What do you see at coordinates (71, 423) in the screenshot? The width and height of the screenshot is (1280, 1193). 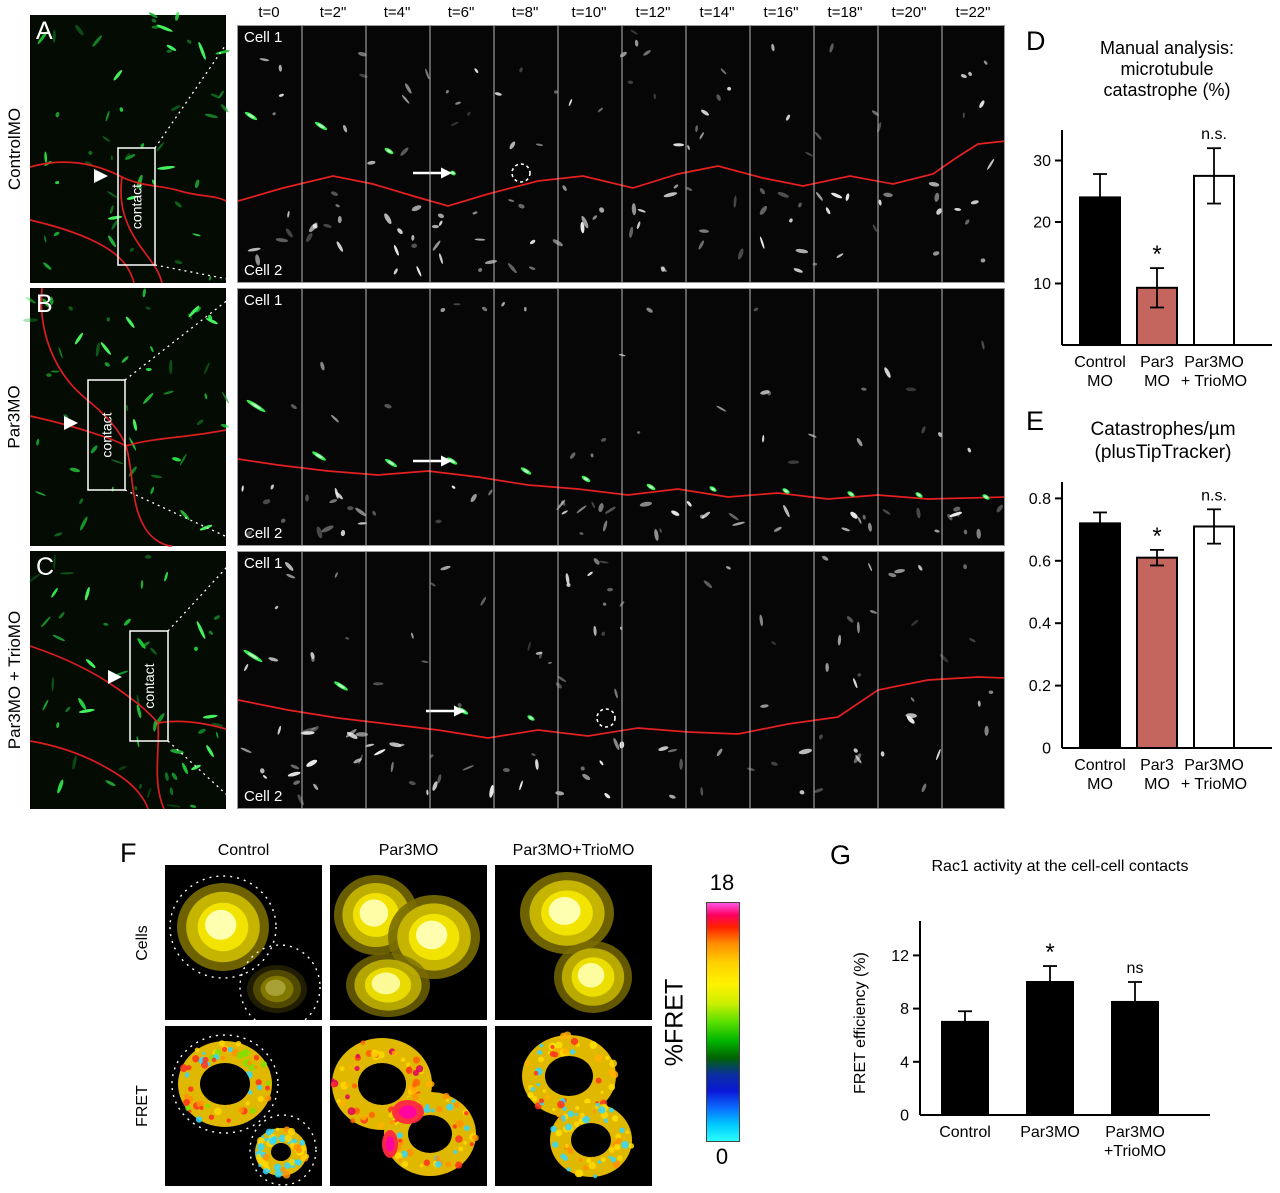 I see `arrowhead-icon` at bounding box center [71, 423].